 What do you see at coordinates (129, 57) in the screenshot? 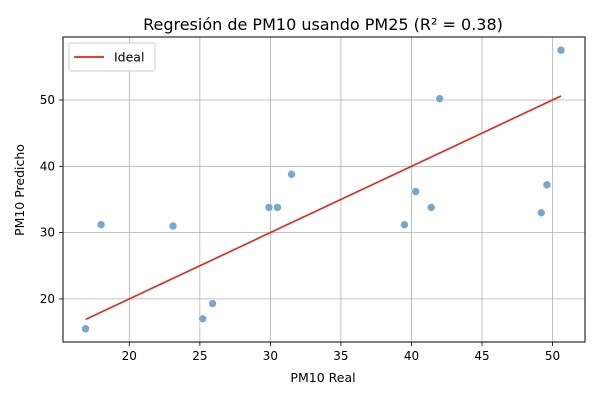
I see `legend-label-ideal: Ideal` at bounding box center [129, 57].